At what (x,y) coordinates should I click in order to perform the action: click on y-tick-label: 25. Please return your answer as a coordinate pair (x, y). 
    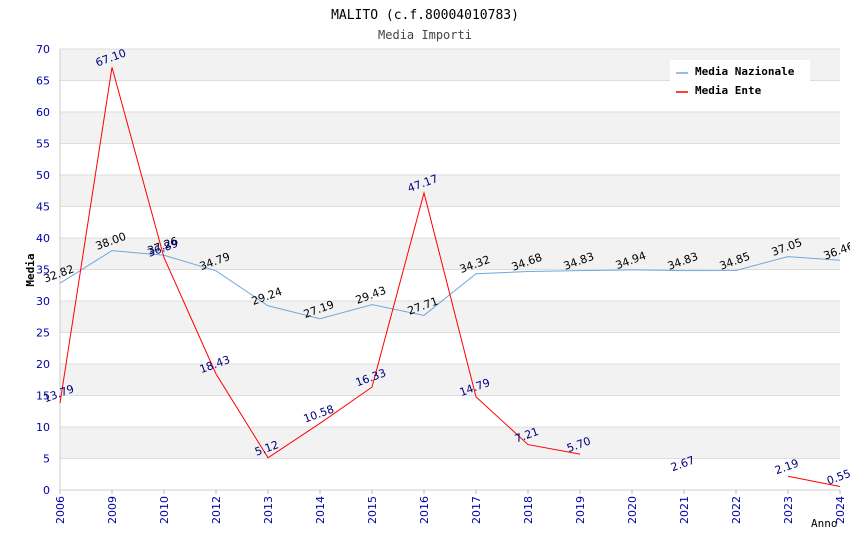
    Looking at the image, I should click on (43, 333).